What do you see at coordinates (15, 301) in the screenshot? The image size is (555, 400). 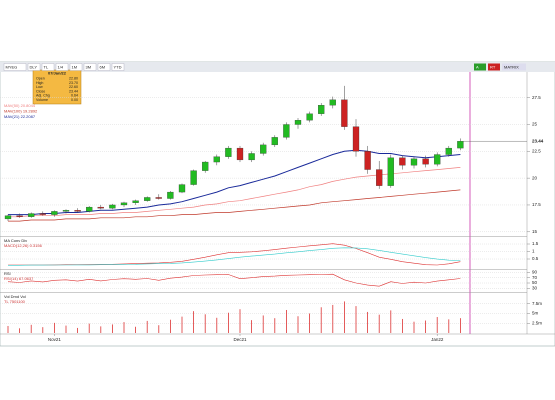 I see `pane-legend: TL 7501100` at bounding box center [15, 301].